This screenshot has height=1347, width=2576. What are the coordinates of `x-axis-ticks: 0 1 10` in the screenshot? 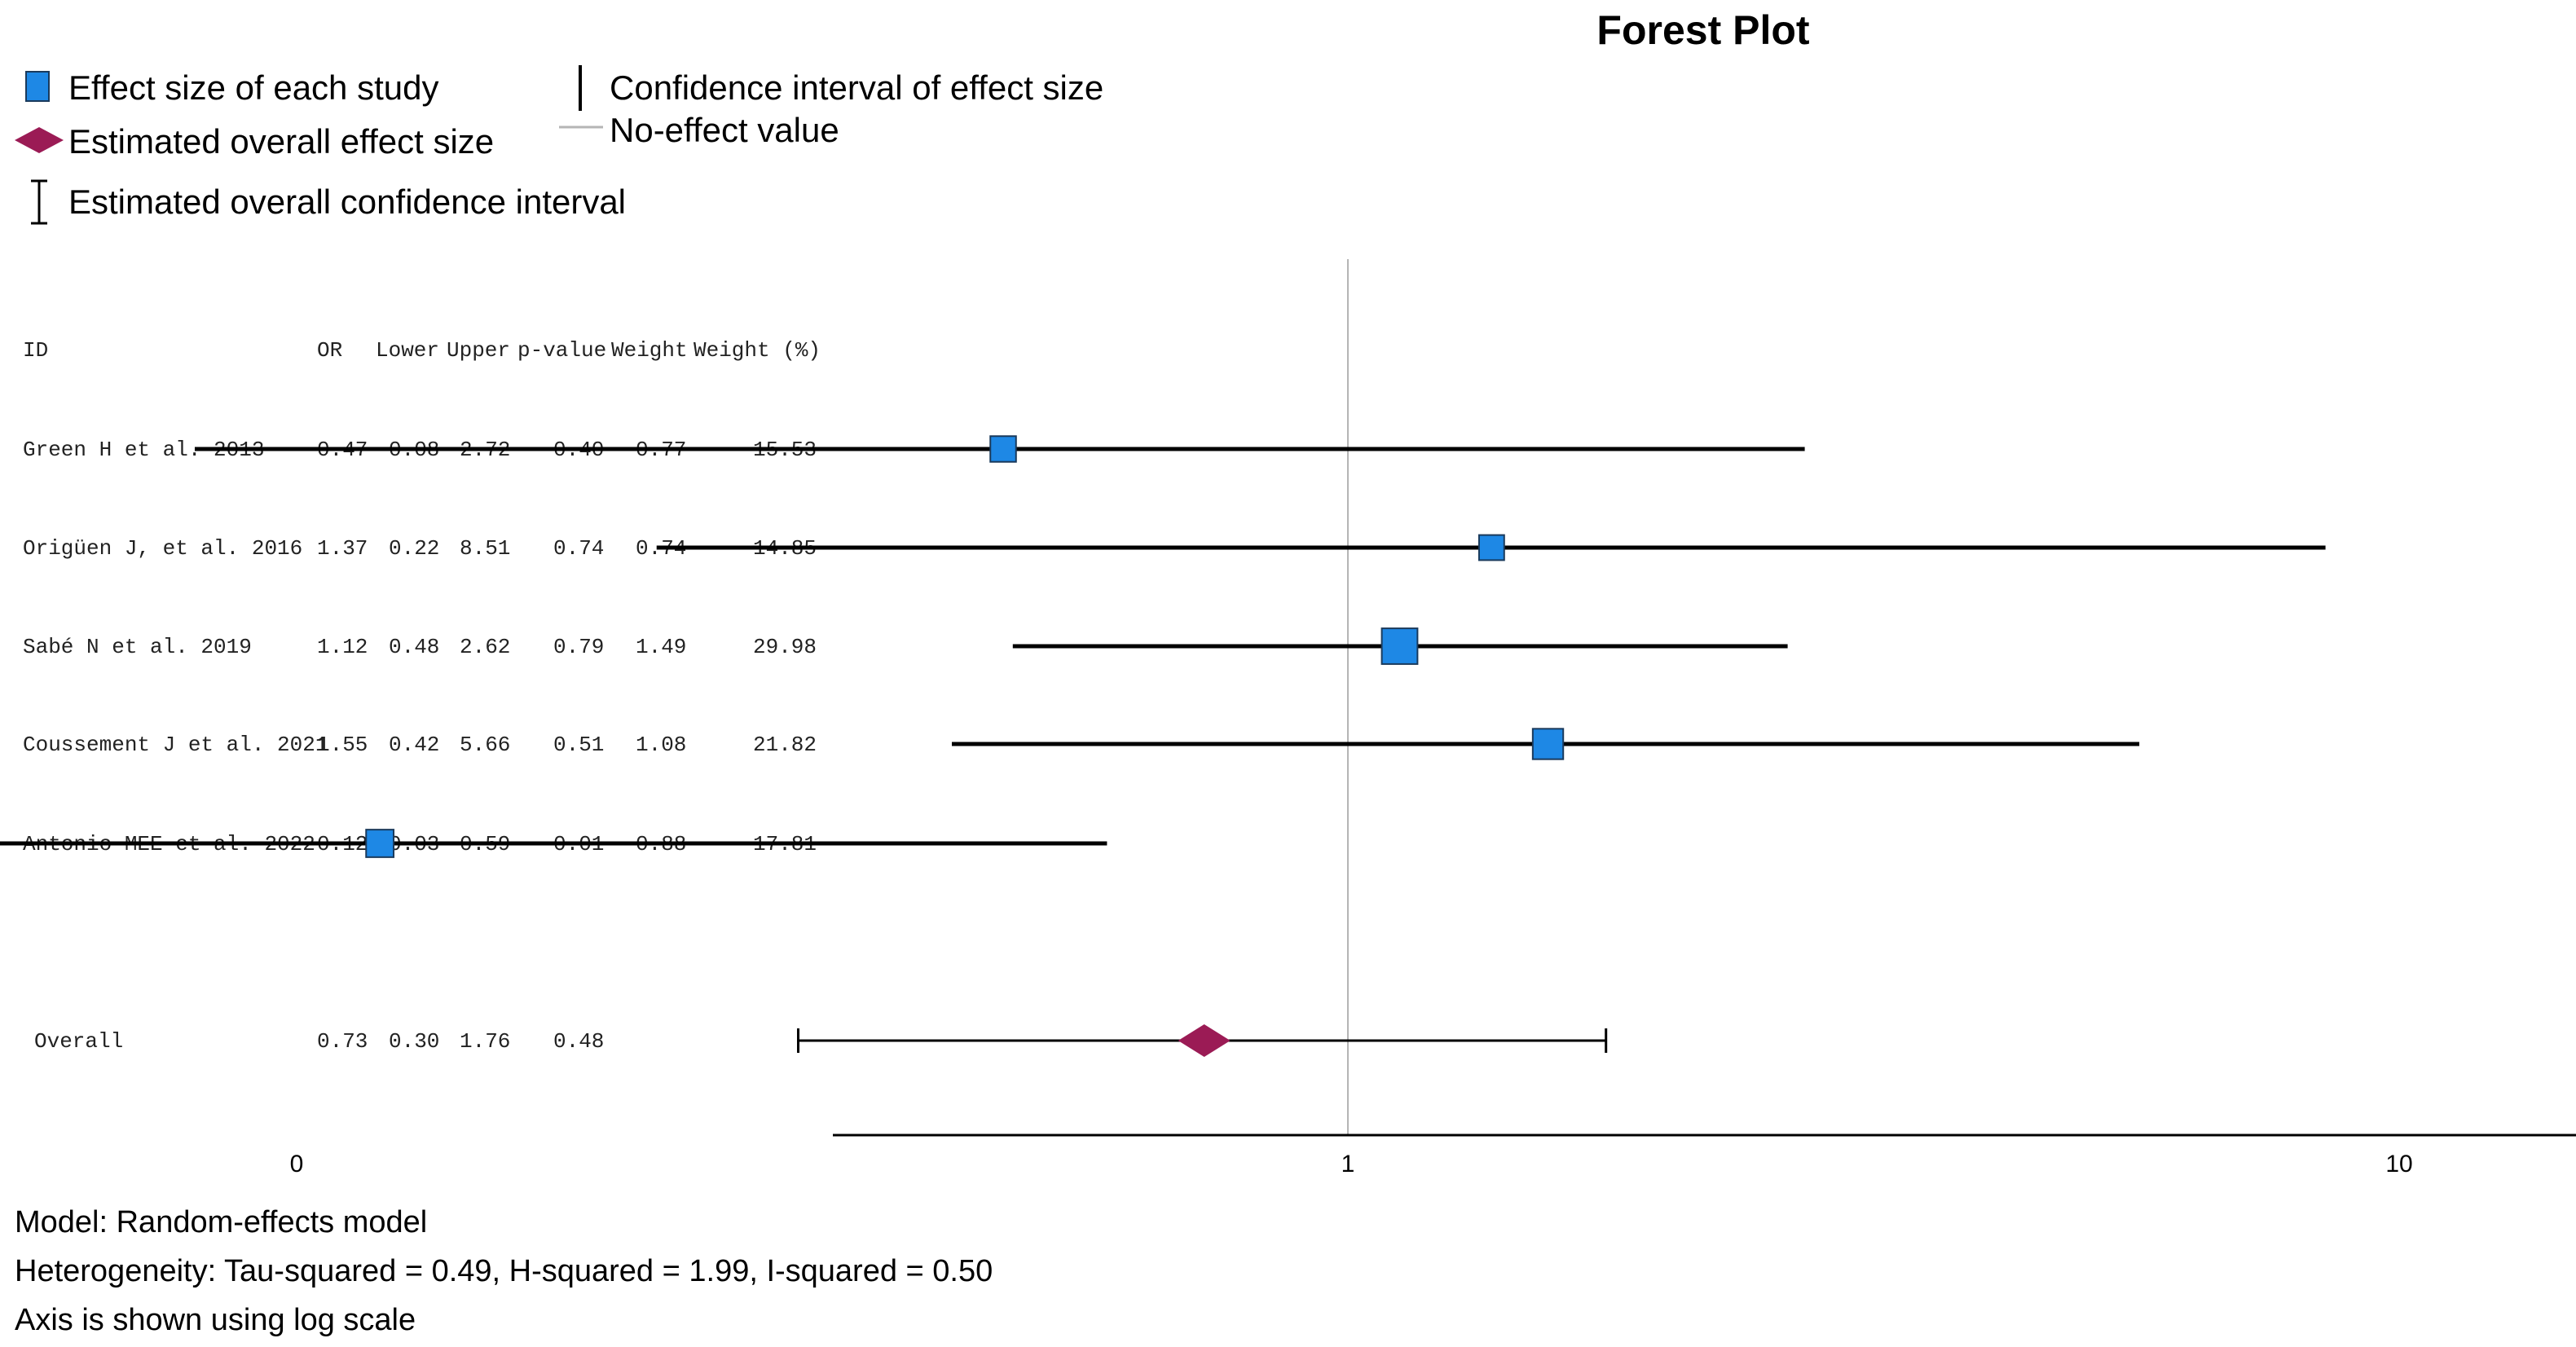 It's located at (1352, 1164).